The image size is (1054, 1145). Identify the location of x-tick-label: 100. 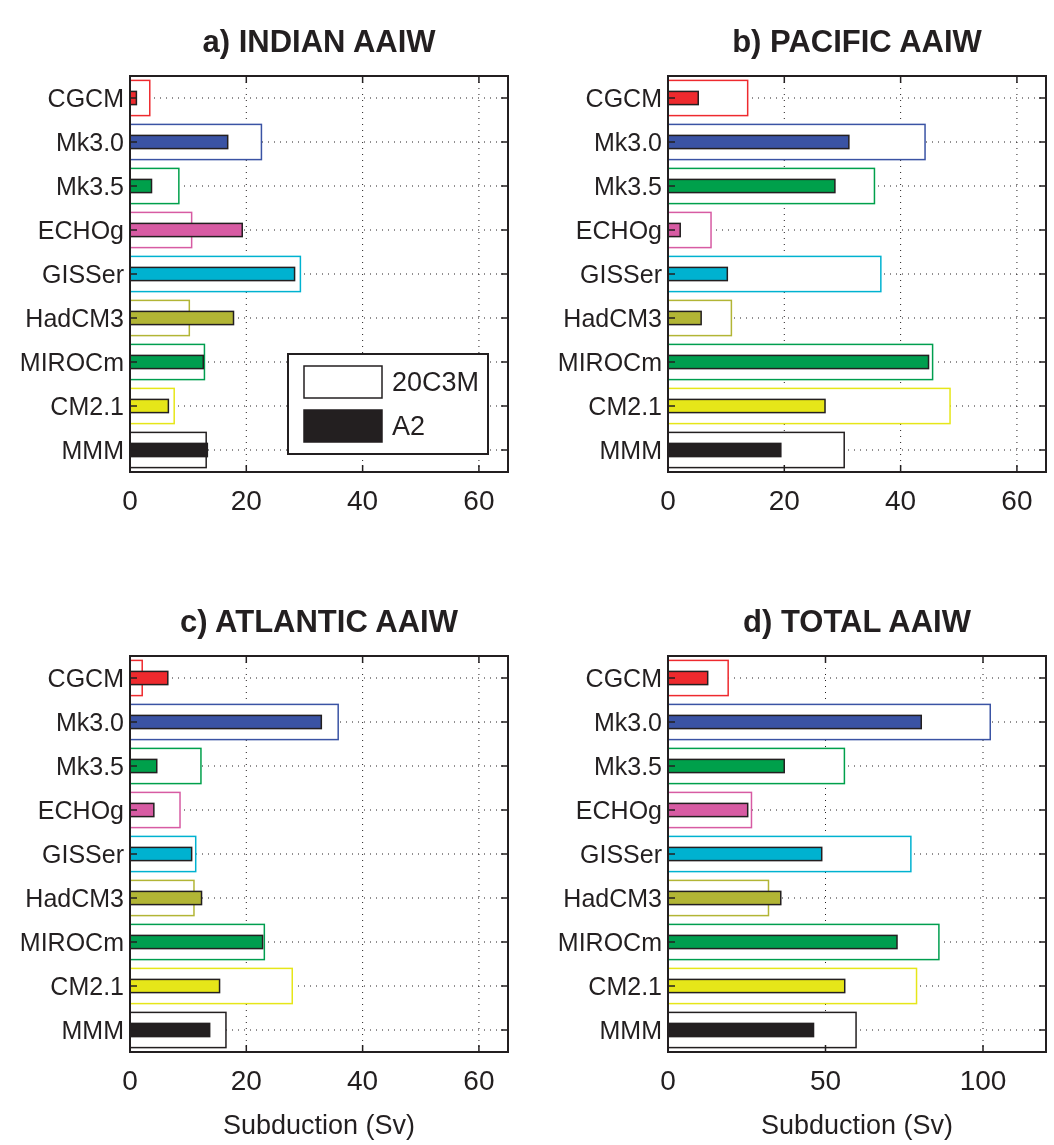
(983, 1080).